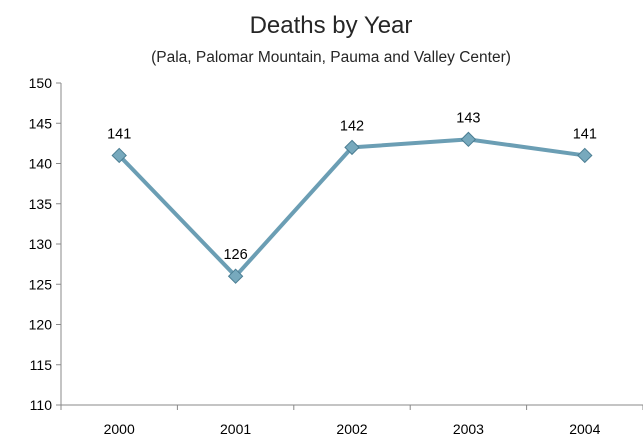  Describe the element at coordinates (351, 429) in the screenshot. I see `x-tick-label: 2002` at that location.